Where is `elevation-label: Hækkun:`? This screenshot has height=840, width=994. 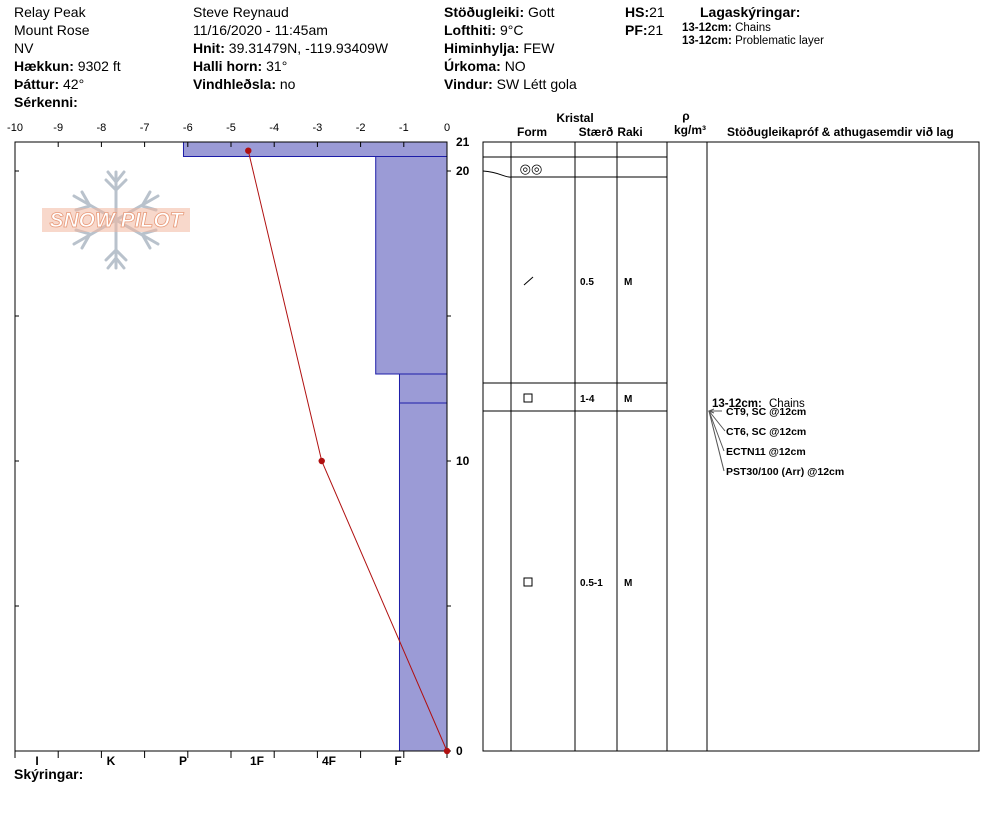 elevation-label: Hækkun: is located at coordinates (44, 66).